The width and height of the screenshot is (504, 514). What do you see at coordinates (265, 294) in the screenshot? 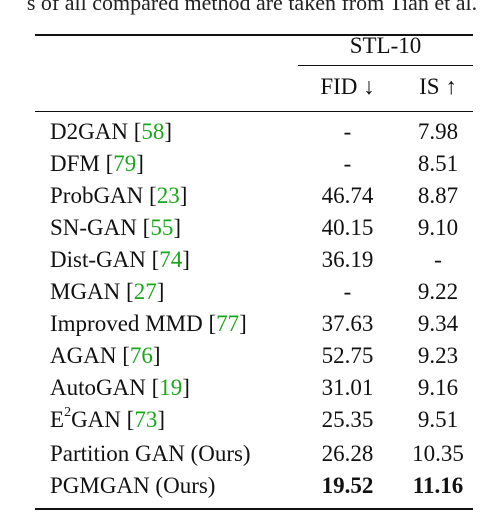
I see `table-row: MGAN [27] - 9.22` at bounding box center [265, 294].